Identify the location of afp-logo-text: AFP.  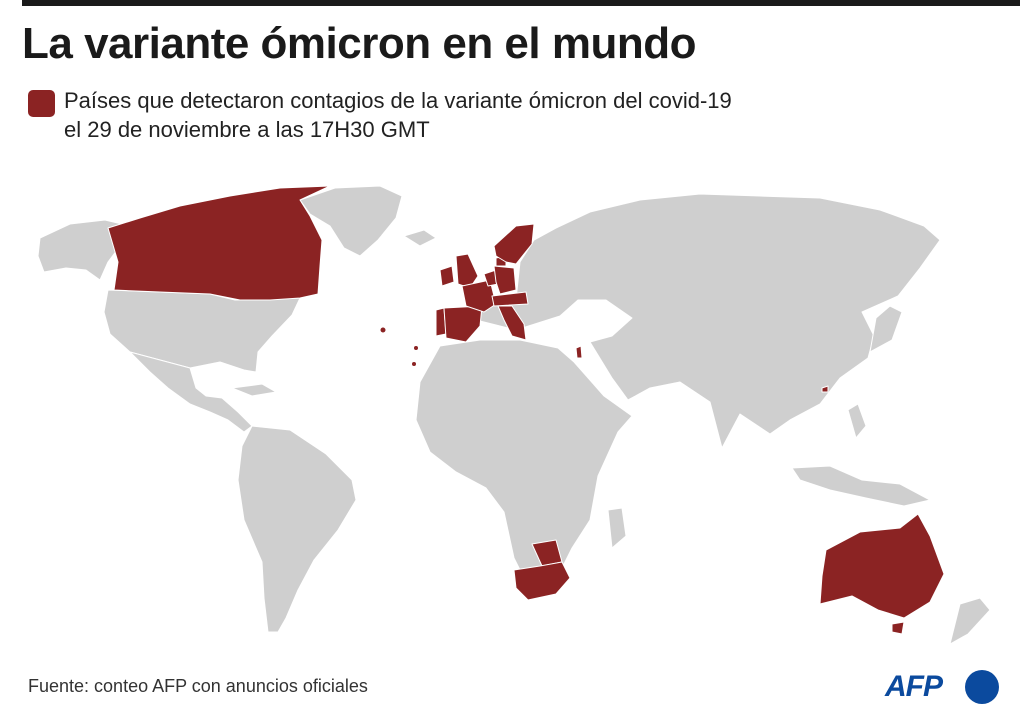
(914, 686).